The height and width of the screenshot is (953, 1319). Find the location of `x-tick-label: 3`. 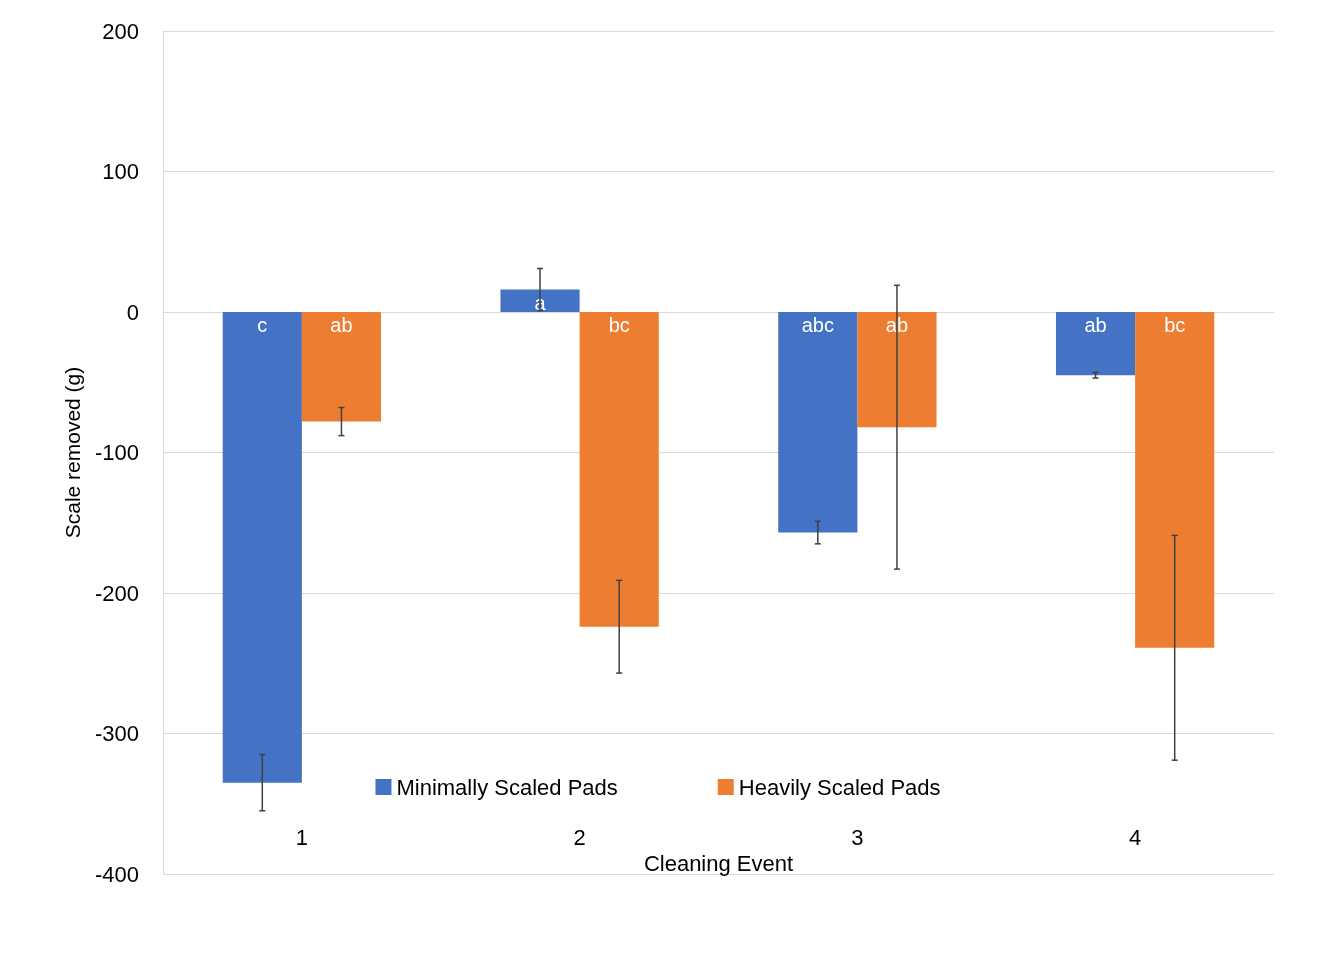

x-tick-label: 3 is located at coordinates (857, 837).